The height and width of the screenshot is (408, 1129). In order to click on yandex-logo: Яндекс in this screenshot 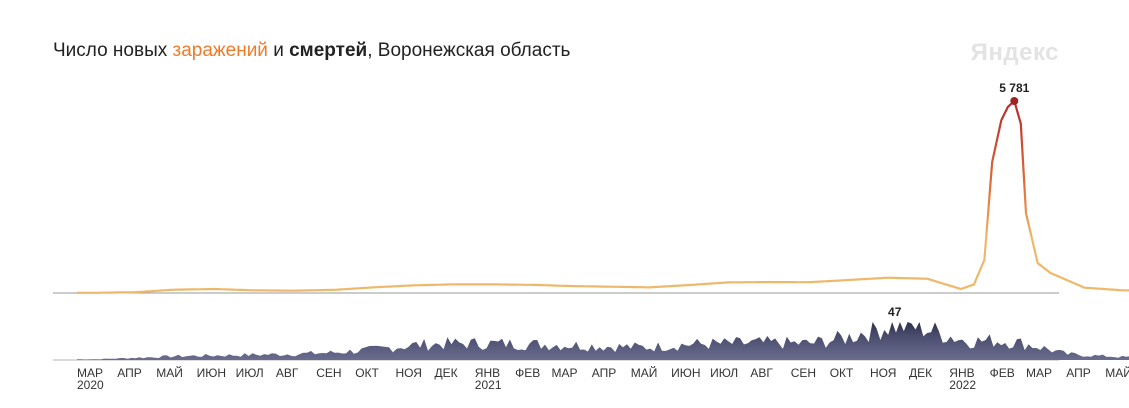, I will do `click(1015, 52)`.